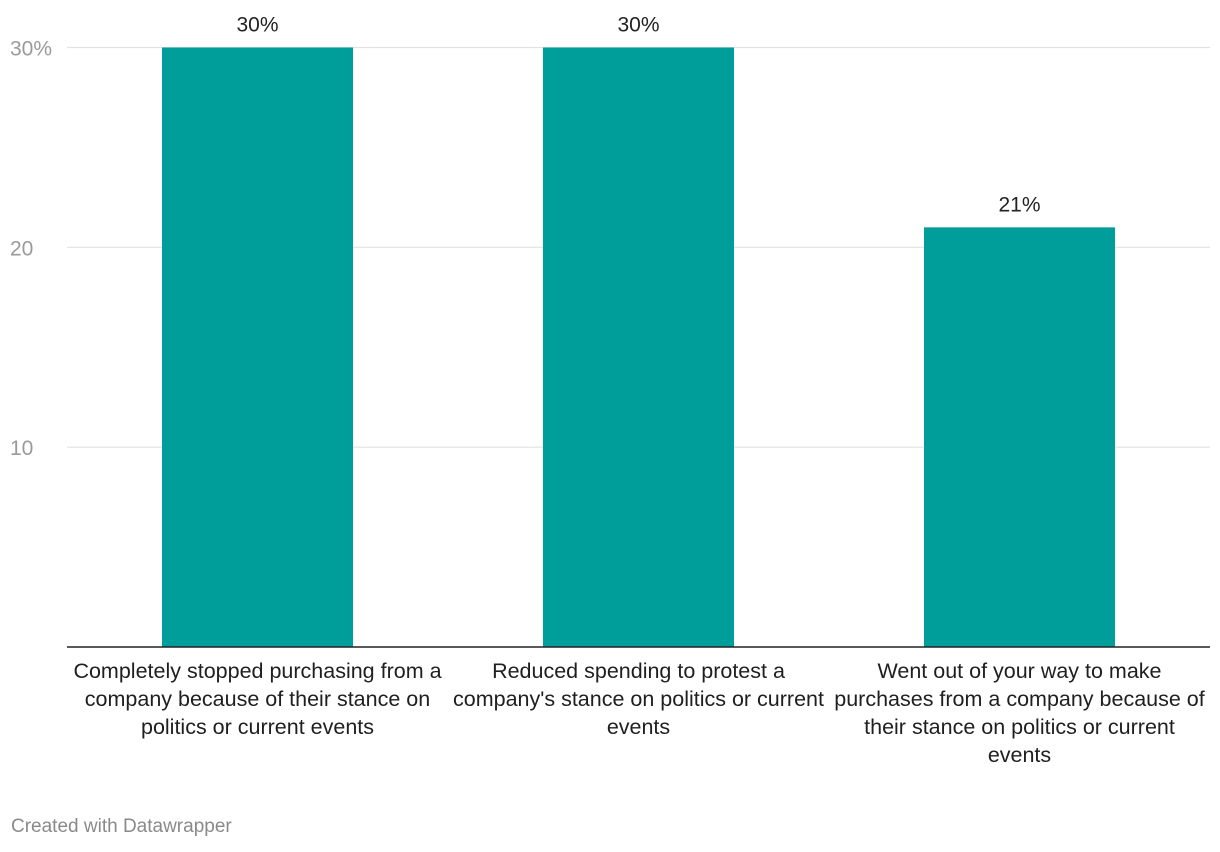 This screenshot has width=1220, height=852. Describe the element at coordinates (1019, 204) in the screenshot. I see `bar-value-label: 21%` at that location.